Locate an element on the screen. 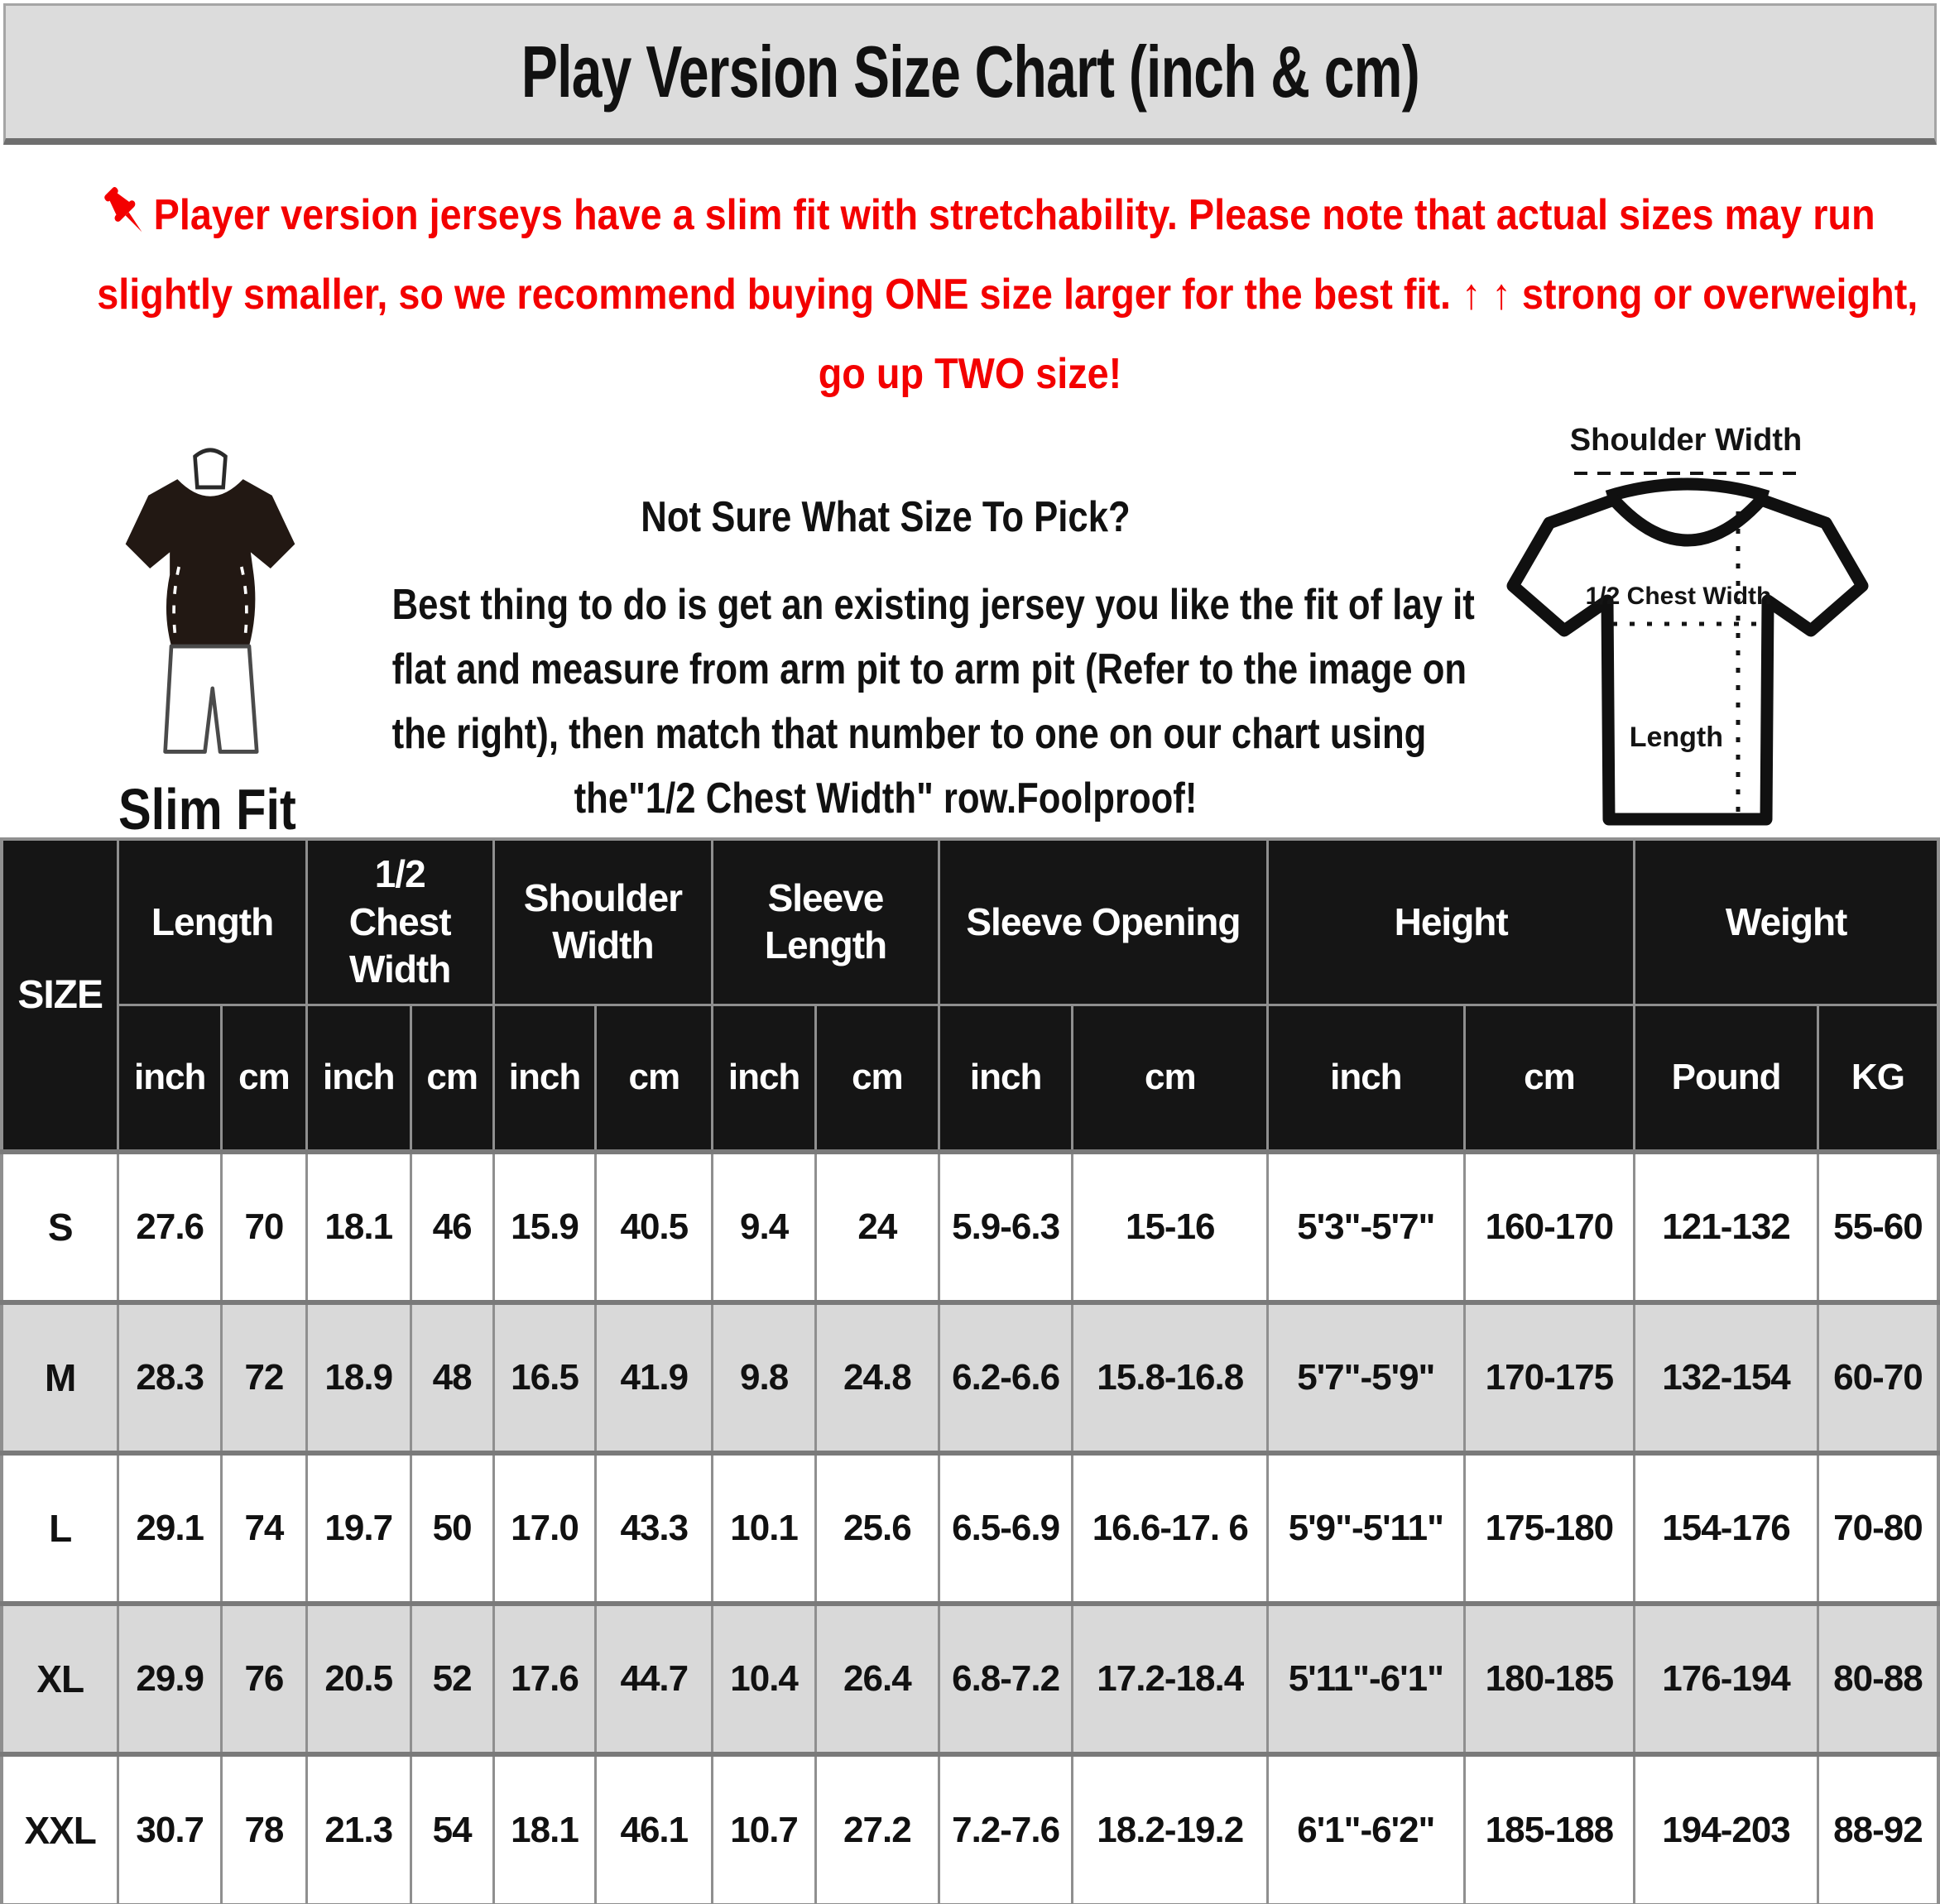 Image resolution: width=1940 pixels, height=1904 pixels. size-cell: XL is located at coordinates (60, 1679).